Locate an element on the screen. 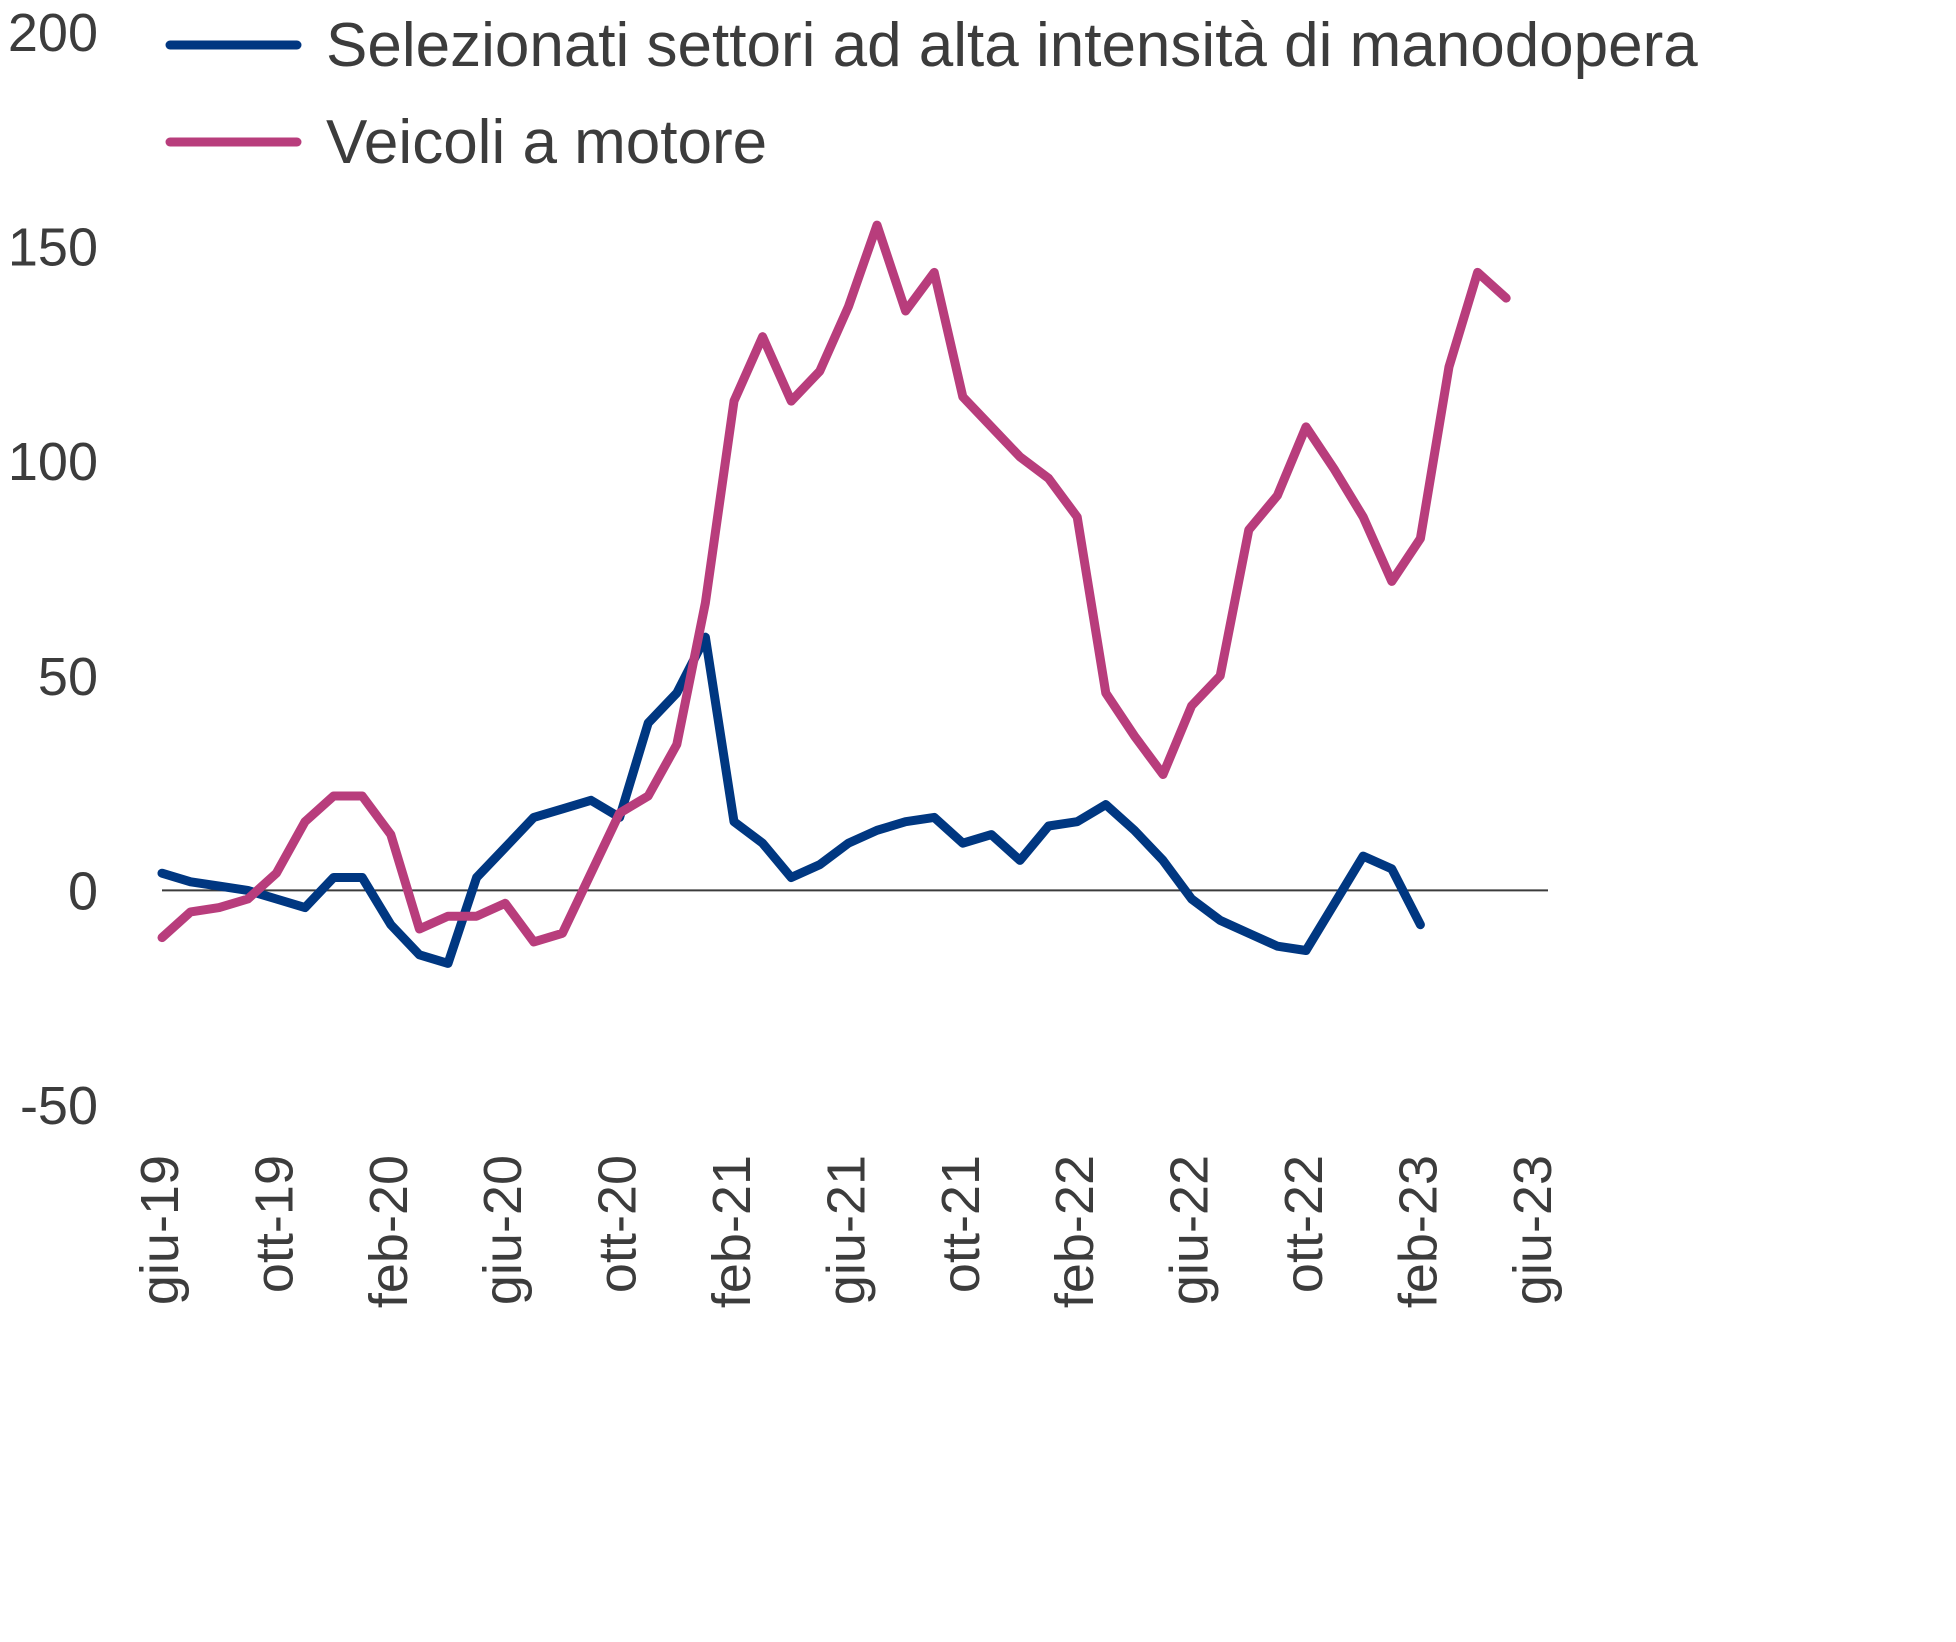  x-tick-label: giu-23 is located at coordinates (1533, 1230).